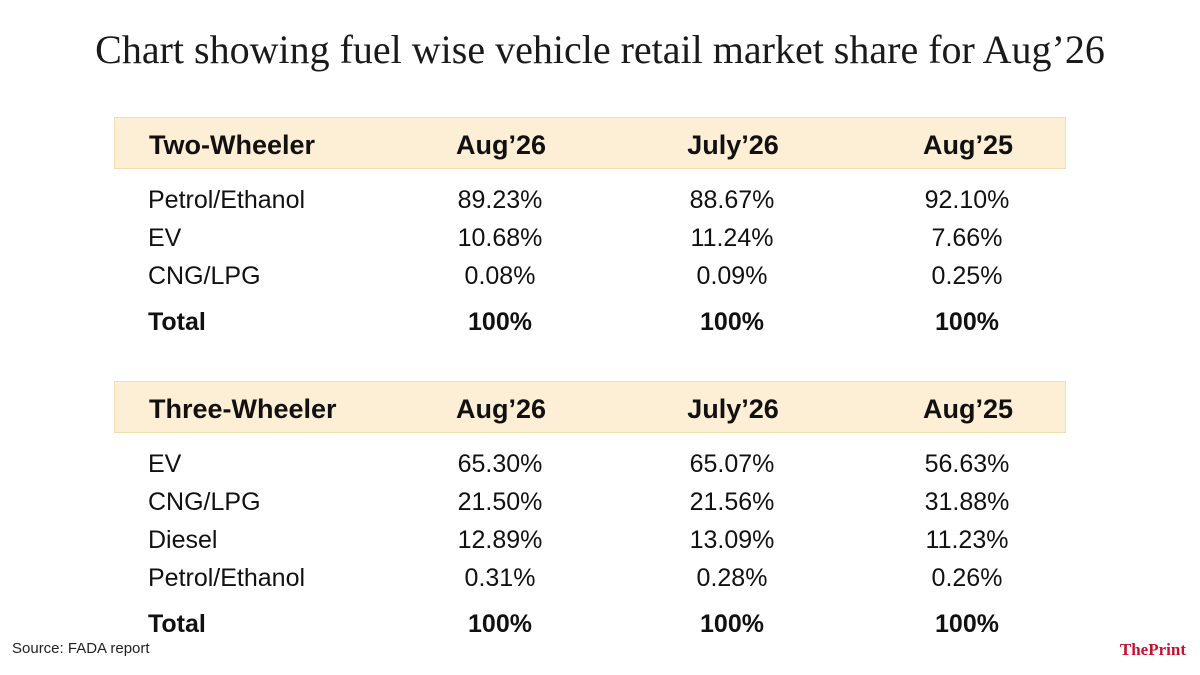 The height and width of the screenshot is (675, 1200). Describe the element at coordinates (500, 540) in the screenshot. I see `share-value: 12.89%` at that location.